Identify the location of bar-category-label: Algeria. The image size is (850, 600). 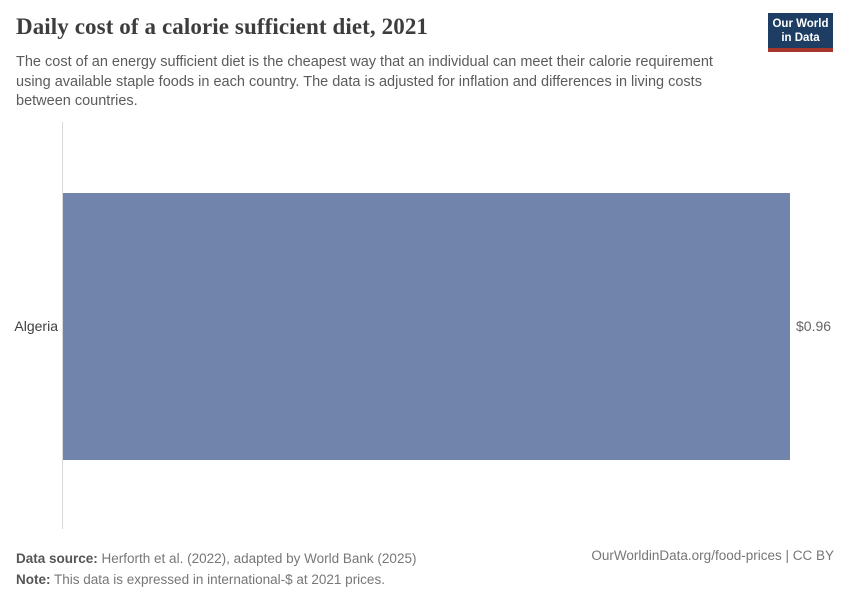
(36, 326).